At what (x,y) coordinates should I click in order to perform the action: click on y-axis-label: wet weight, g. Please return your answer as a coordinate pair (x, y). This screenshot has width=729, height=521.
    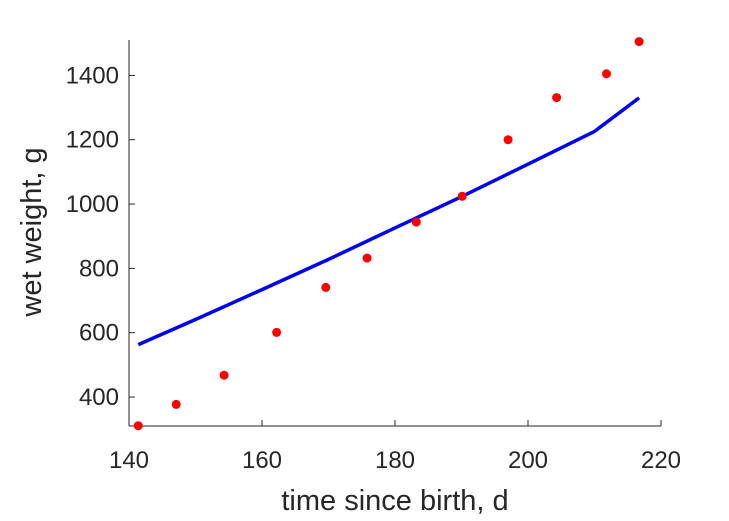
    Looking at the image, I should click on (32, 232).